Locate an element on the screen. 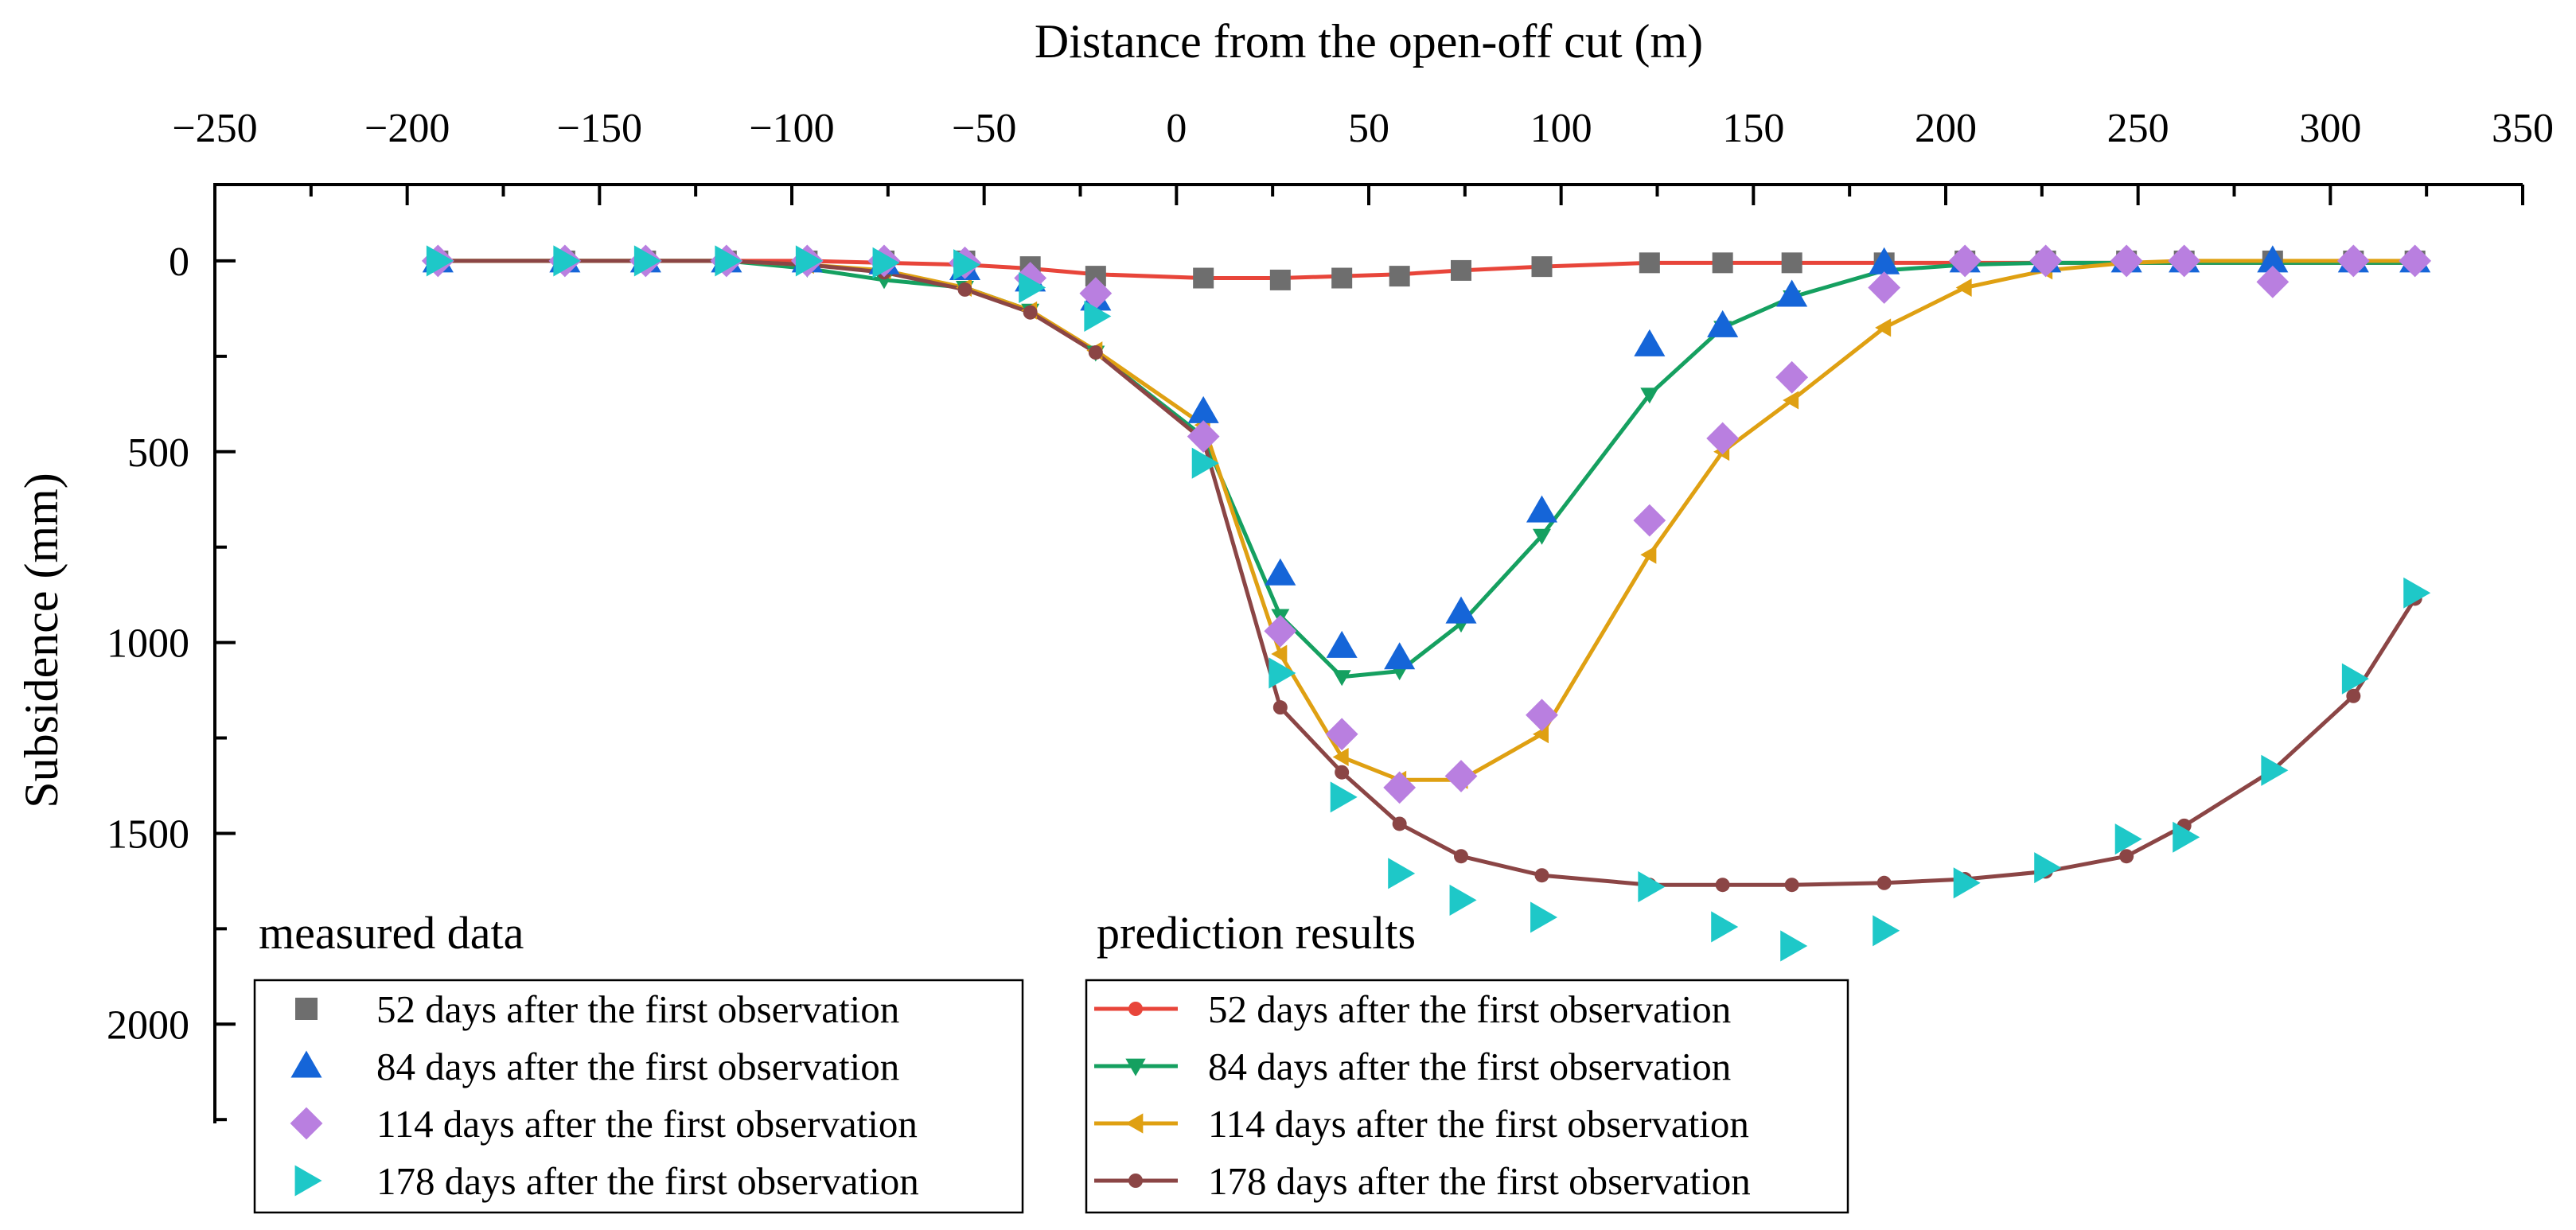 The height and width of the screenshot is (1230, 2576). legend-measured-label: 84 days after the first observation is located at coordinates (637, 1066).